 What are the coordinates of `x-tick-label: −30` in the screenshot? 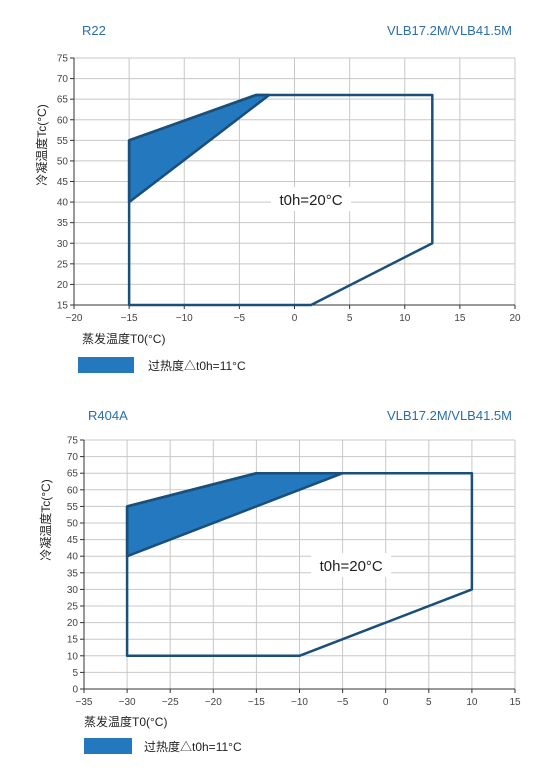 It's located at (127, 702).